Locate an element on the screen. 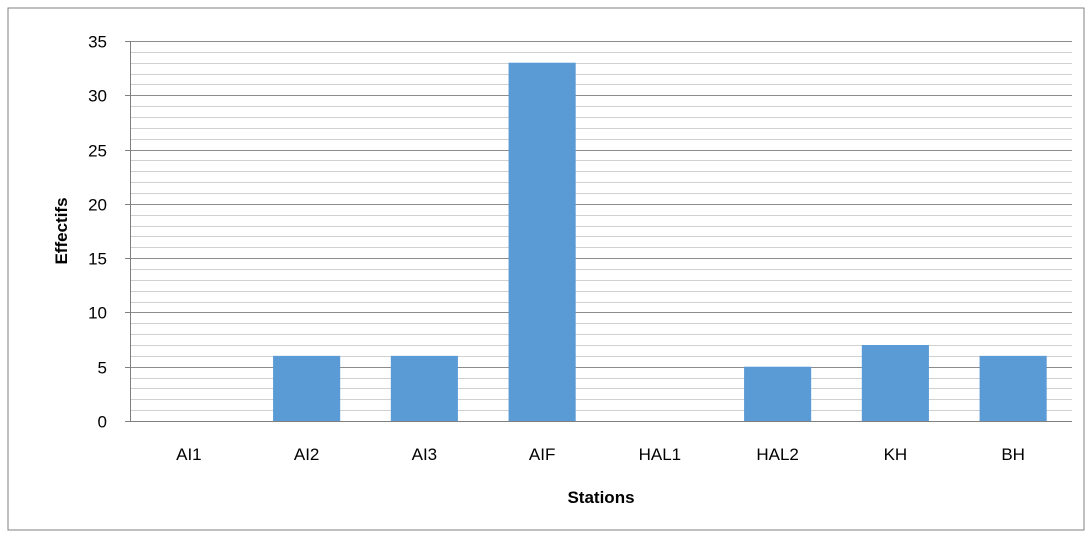  y-tick-label: 15 is located at coordinates (97, 259).